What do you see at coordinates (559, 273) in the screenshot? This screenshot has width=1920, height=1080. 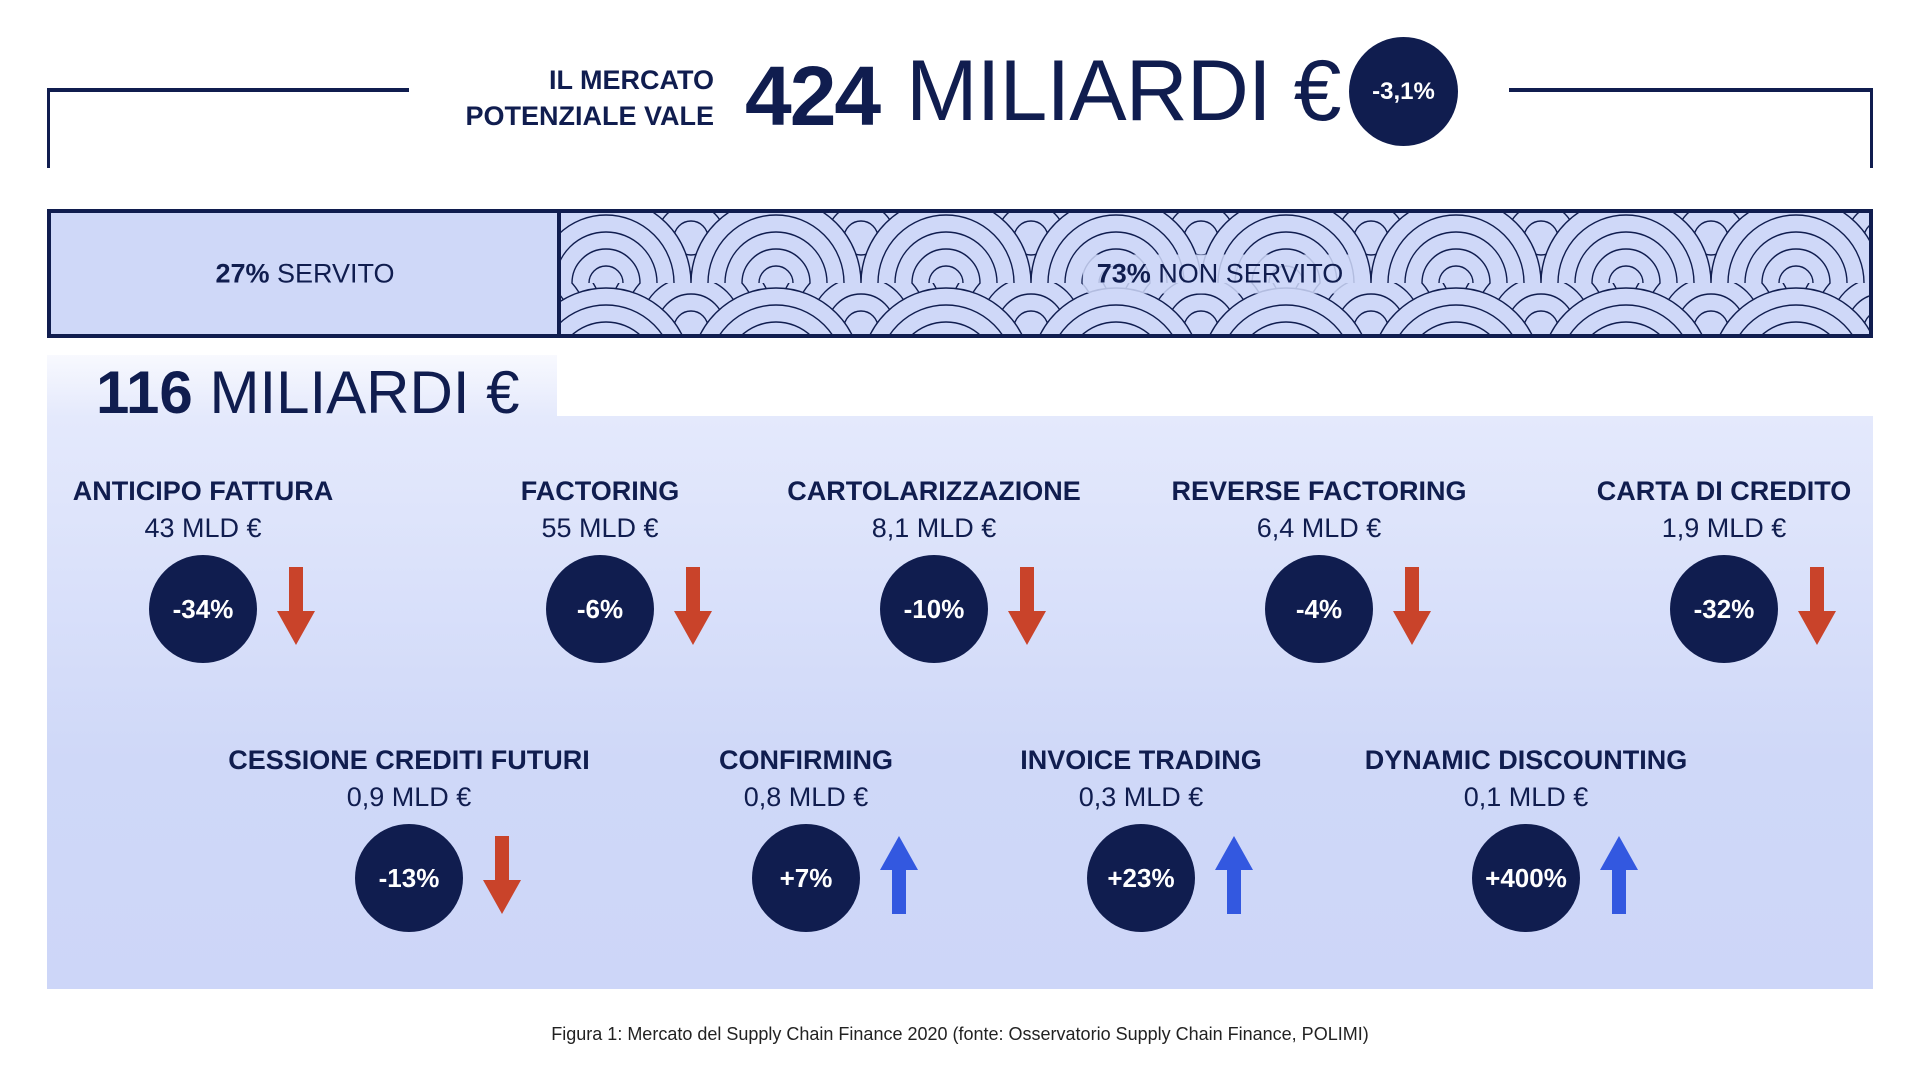 I see `bar-divider` at bounding box center [559, 273].